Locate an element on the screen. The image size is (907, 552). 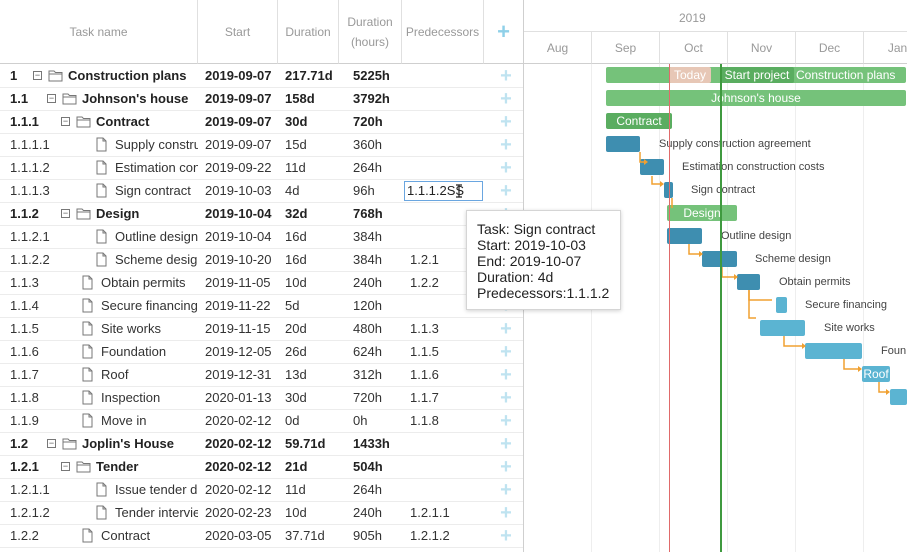
hours-cell: 360h is located at coordinates (367, 144).